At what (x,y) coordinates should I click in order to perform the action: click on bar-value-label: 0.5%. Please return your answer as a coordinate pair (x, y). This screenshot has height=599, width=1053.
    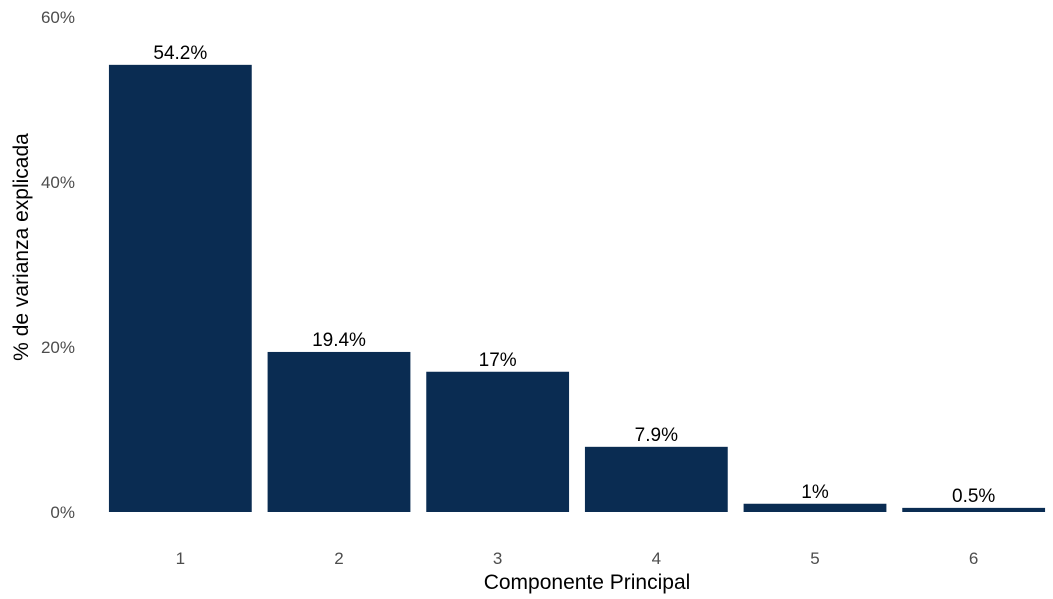
    Looking at the image, I should click on (973, 496).